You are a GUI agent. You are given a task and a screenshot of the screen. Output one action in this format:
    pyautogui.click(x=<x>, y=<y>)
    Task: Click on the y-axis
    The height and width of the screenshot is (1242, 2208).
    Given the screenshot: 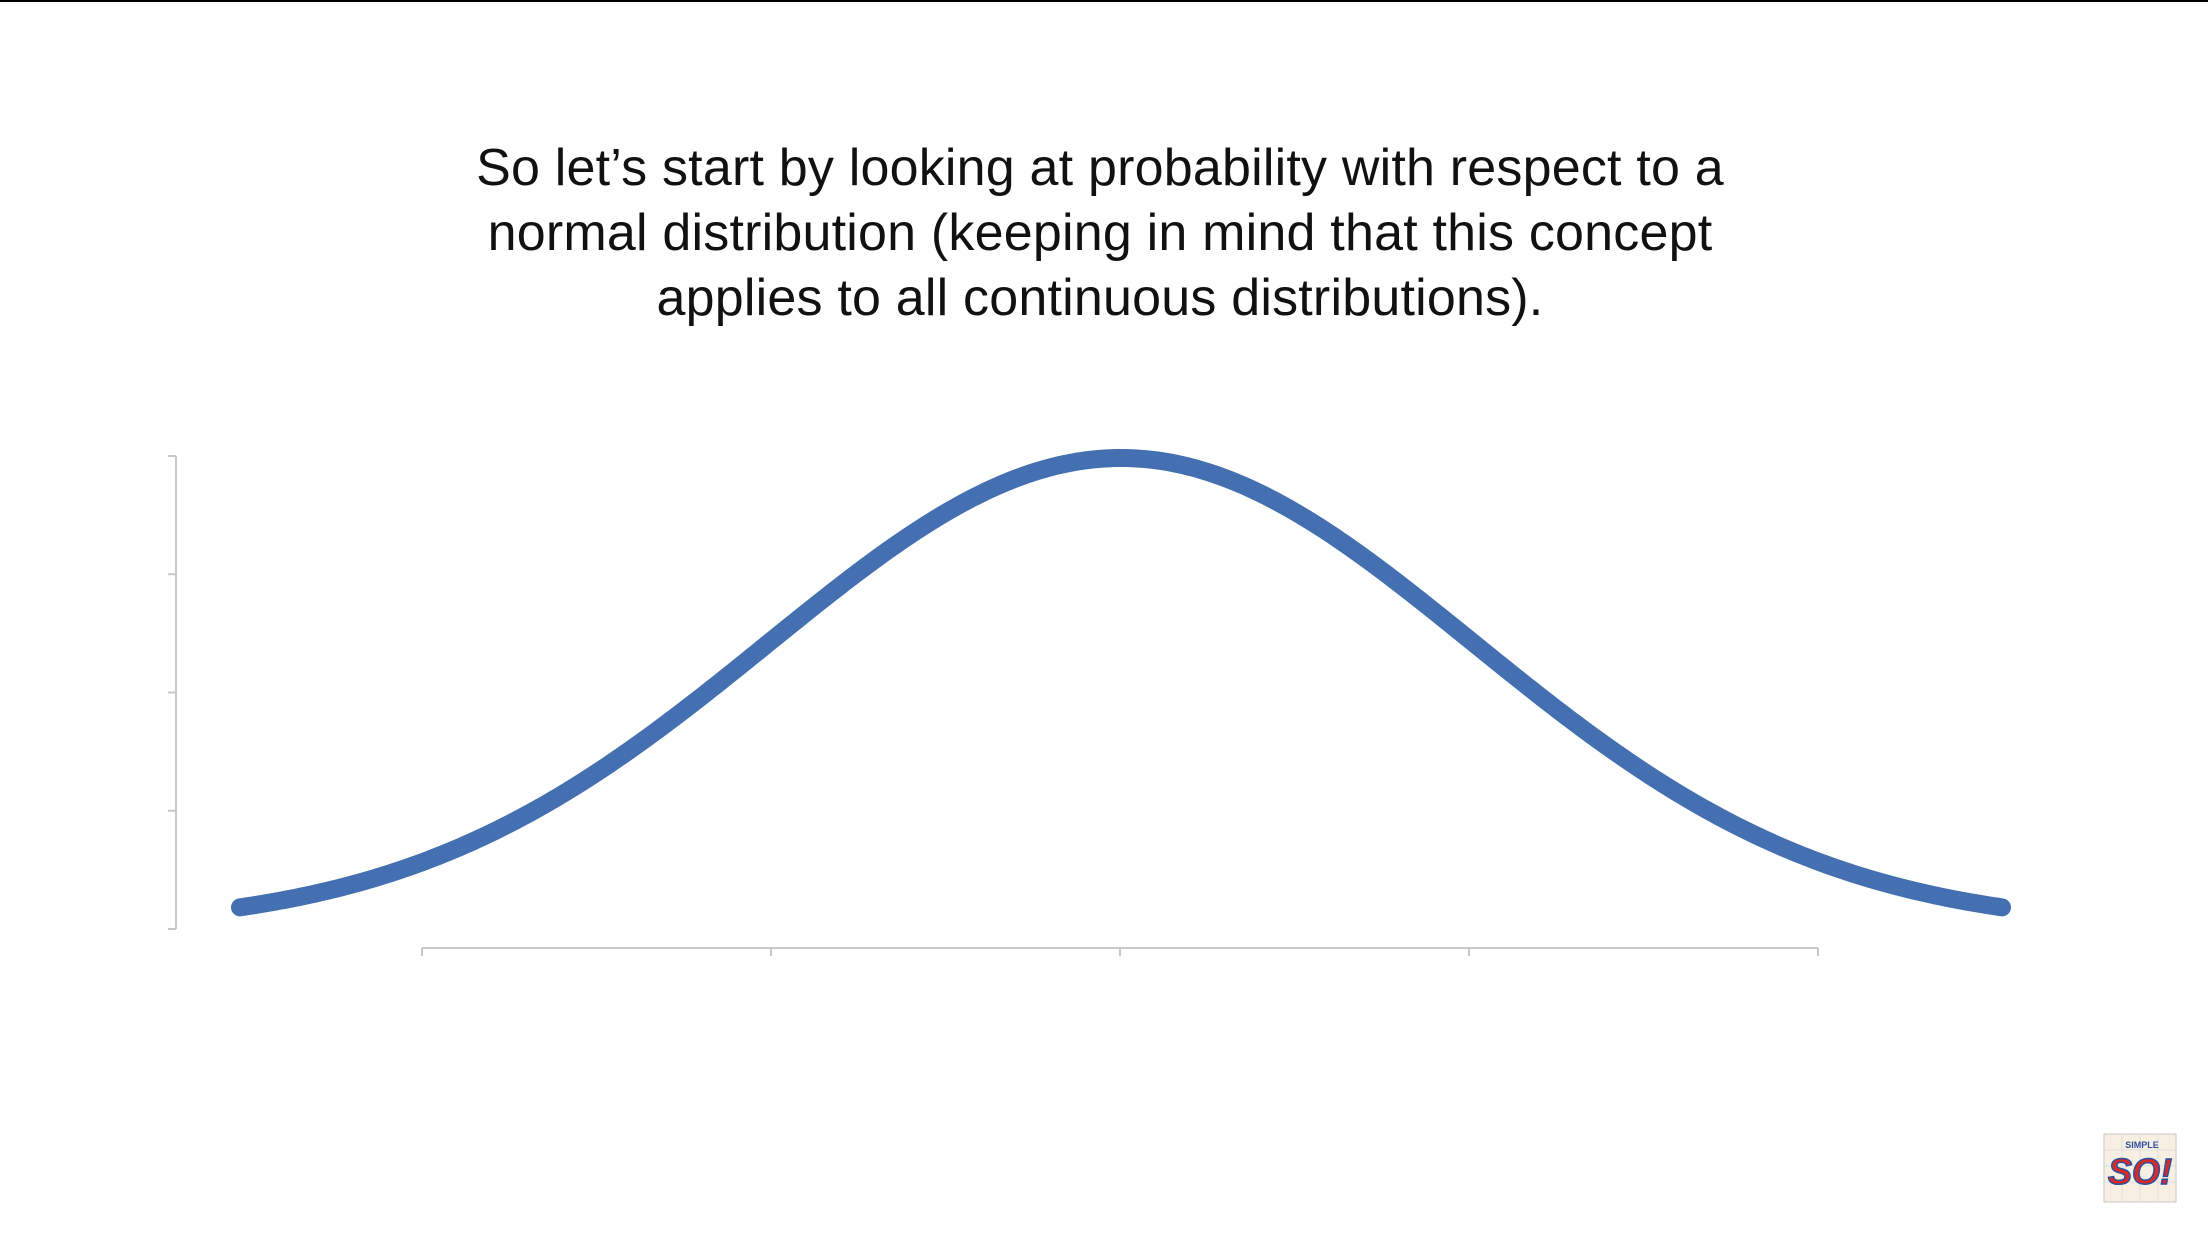 What is the action you would take?
    pyautogui.click(x=172, y=692)
    